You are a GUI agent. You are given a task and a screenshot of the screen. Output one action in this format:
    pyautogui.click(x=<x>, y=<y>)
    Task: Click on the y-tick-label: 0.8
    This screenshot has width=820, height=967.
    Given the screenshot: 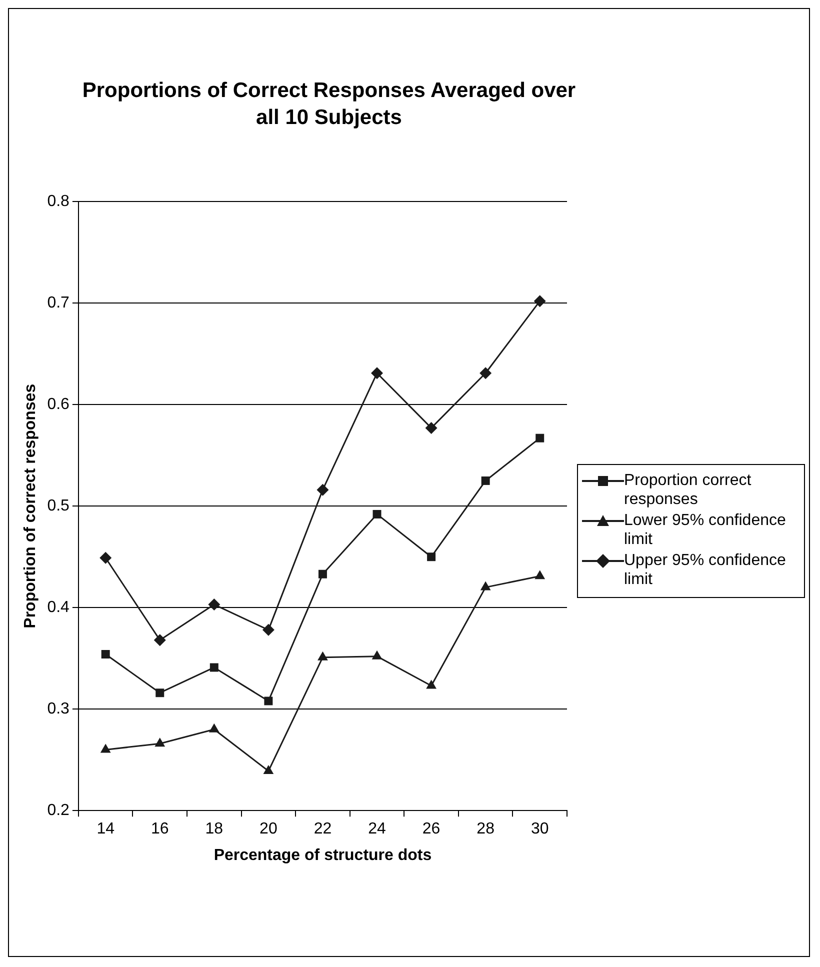 What is the action you would take?
    pyautogui.click(x=58, y=201)
    